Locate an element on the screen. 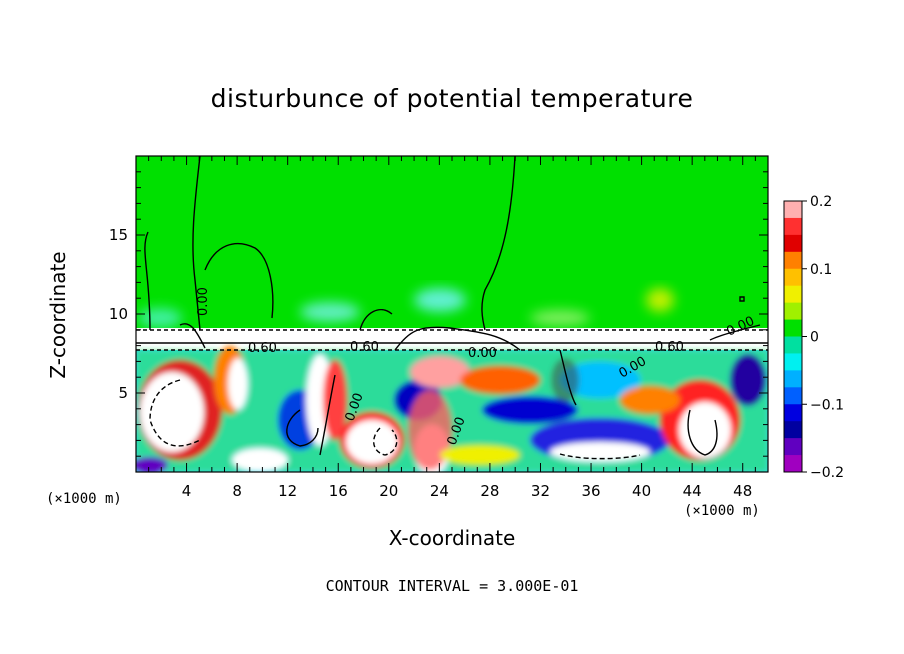 This screenshot has width=904, height=654. x-tick-label: 8 is located at coordinates (237, 491).